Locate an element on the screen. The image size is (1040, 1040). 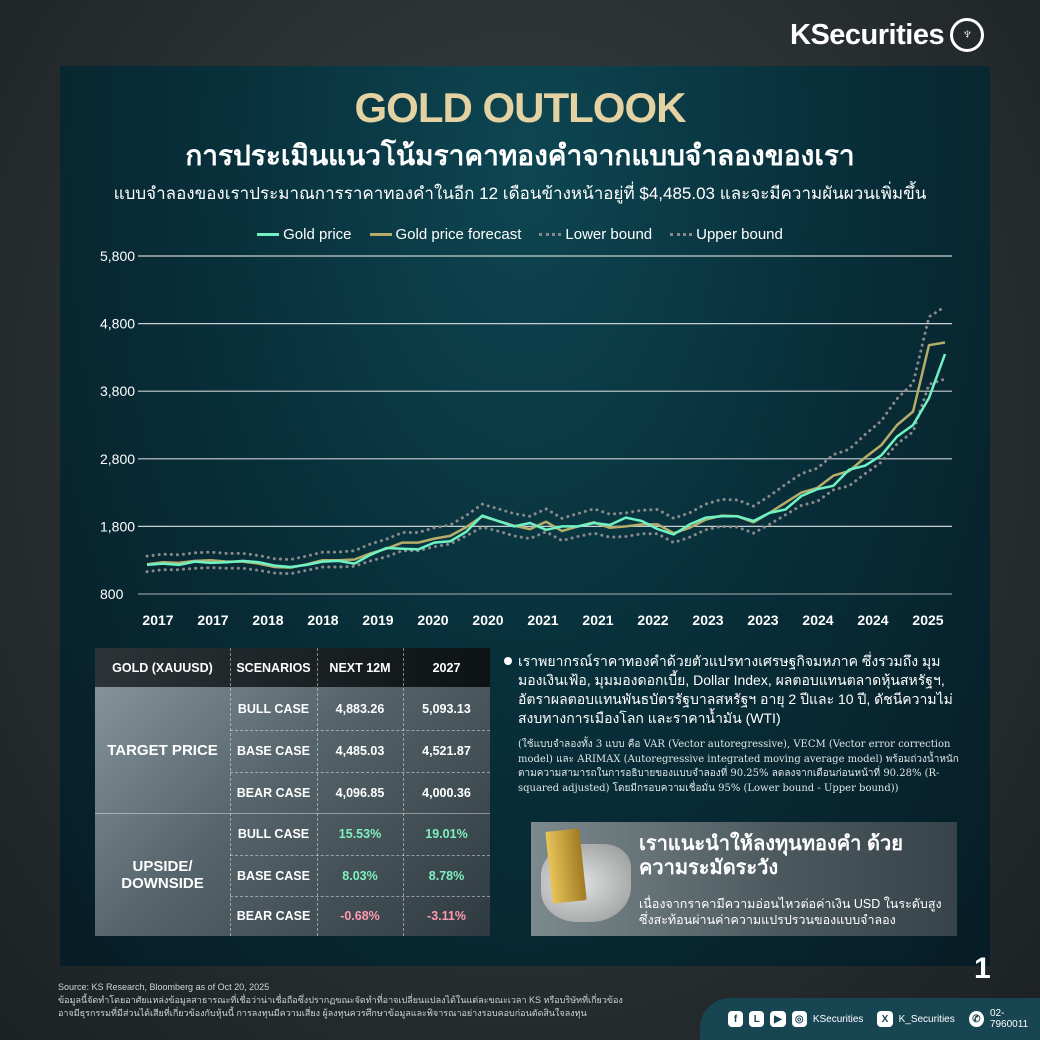
phone-number: 02-7960011 is located at coordinates (1009, 1019).